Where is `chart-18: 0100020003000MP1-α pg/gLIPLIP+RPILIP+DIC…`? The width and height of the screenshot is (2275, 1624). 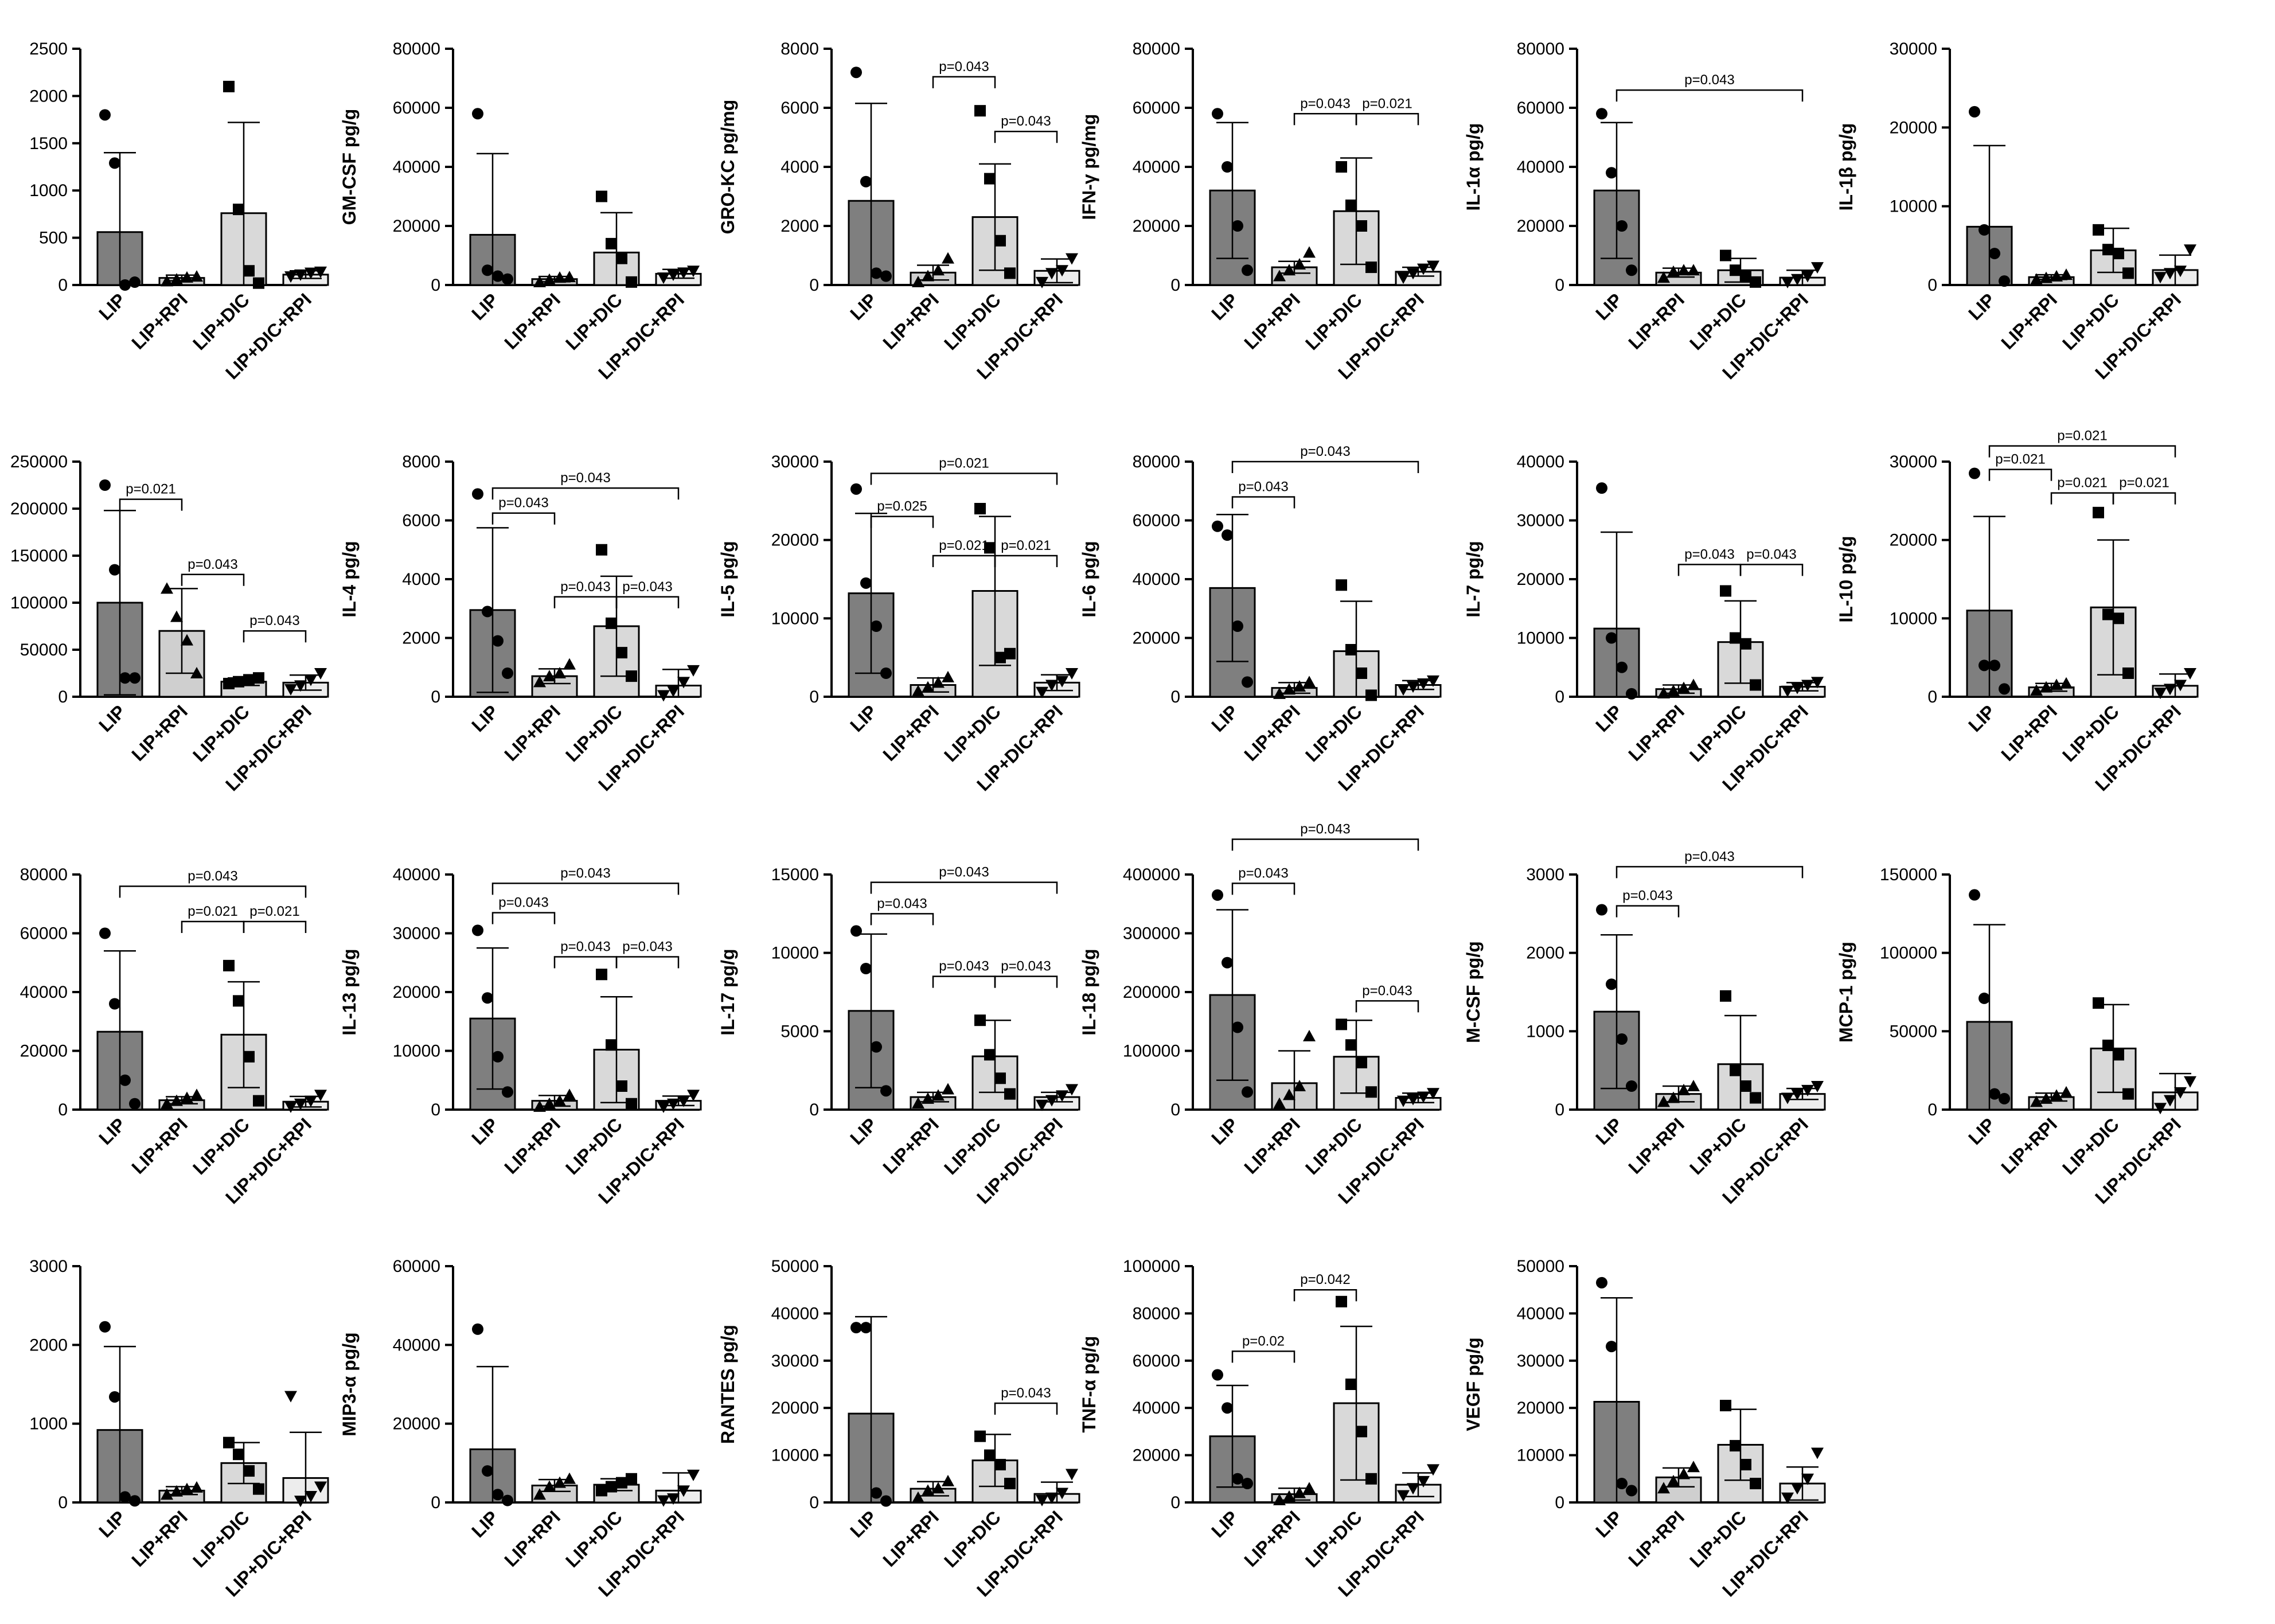
chart-18: 0100020003000MP1-α pg/gLIPLIP+RPILIP+DIC… is located at coordinates (179, 1429).